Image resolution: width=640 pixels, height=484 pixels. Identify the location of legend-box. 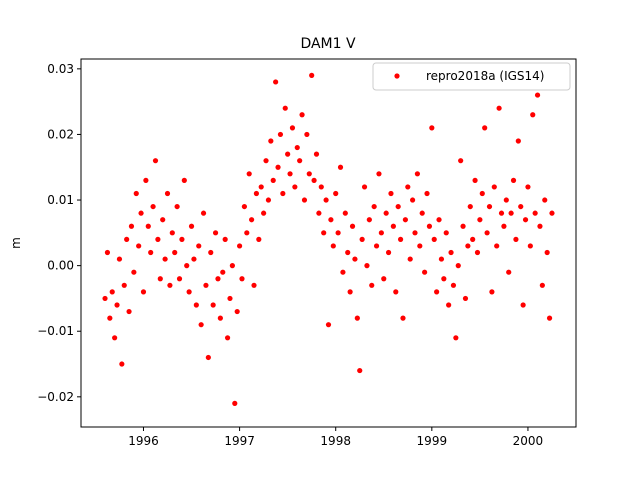
(471, 76).